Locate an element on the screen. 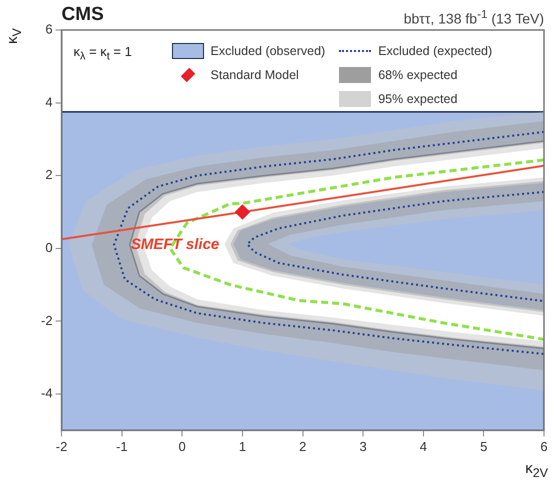 The image size is (554, 480). x-tick-label: 0 is located at coordinates (182, 446).